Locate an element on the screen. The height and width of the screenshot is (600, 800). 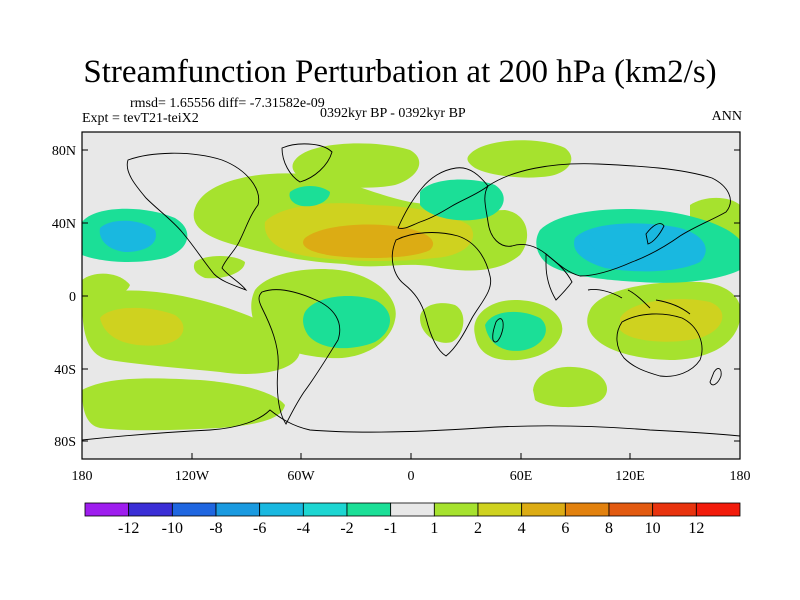
colorbar-label: 4 is located at coordinates (522, 528).